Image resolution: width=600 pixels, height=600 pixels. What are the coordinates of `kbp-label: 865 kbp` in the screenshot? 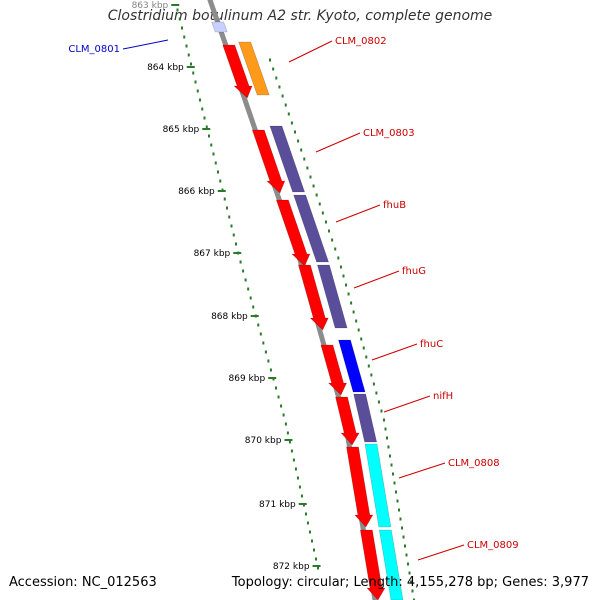 It's located at (181, 130).